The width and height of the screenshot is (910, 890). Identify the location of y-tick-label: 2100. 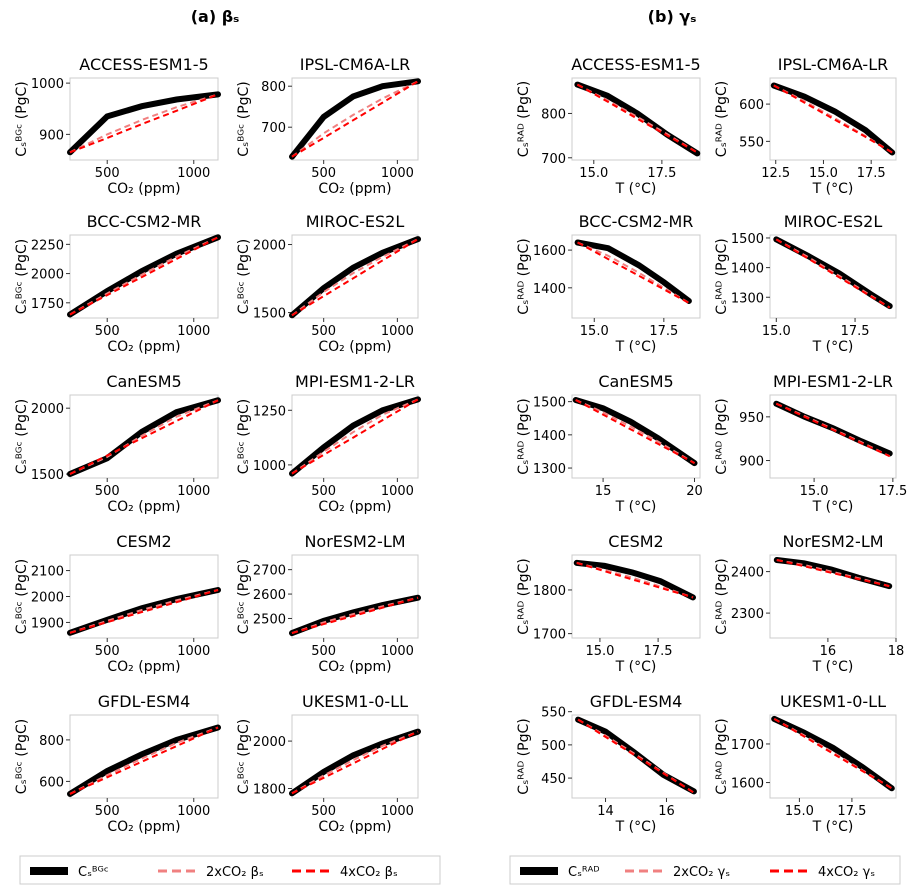
(47, 572).